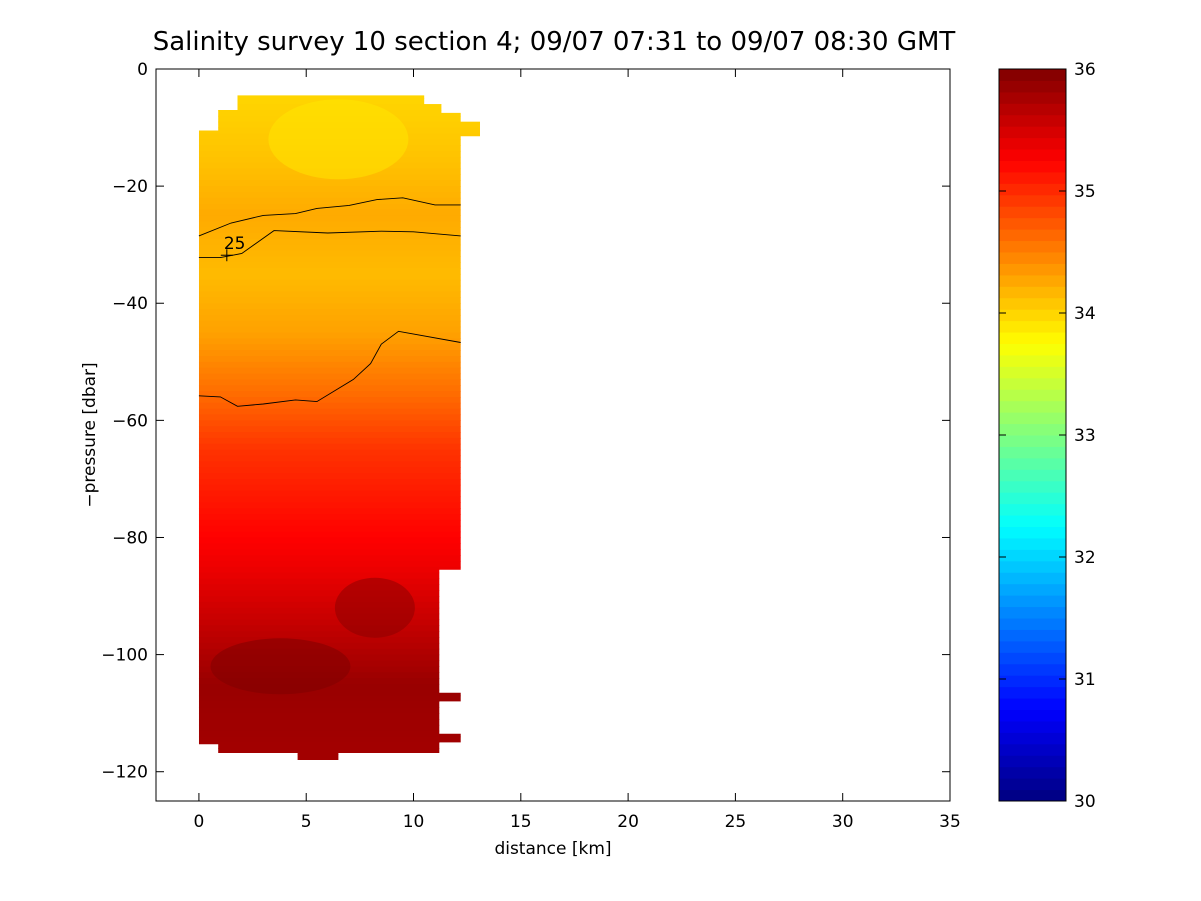 The width and height of the screenshot is (1201, 901). I want to click on y-tick-label: −40, so click(130, 304).